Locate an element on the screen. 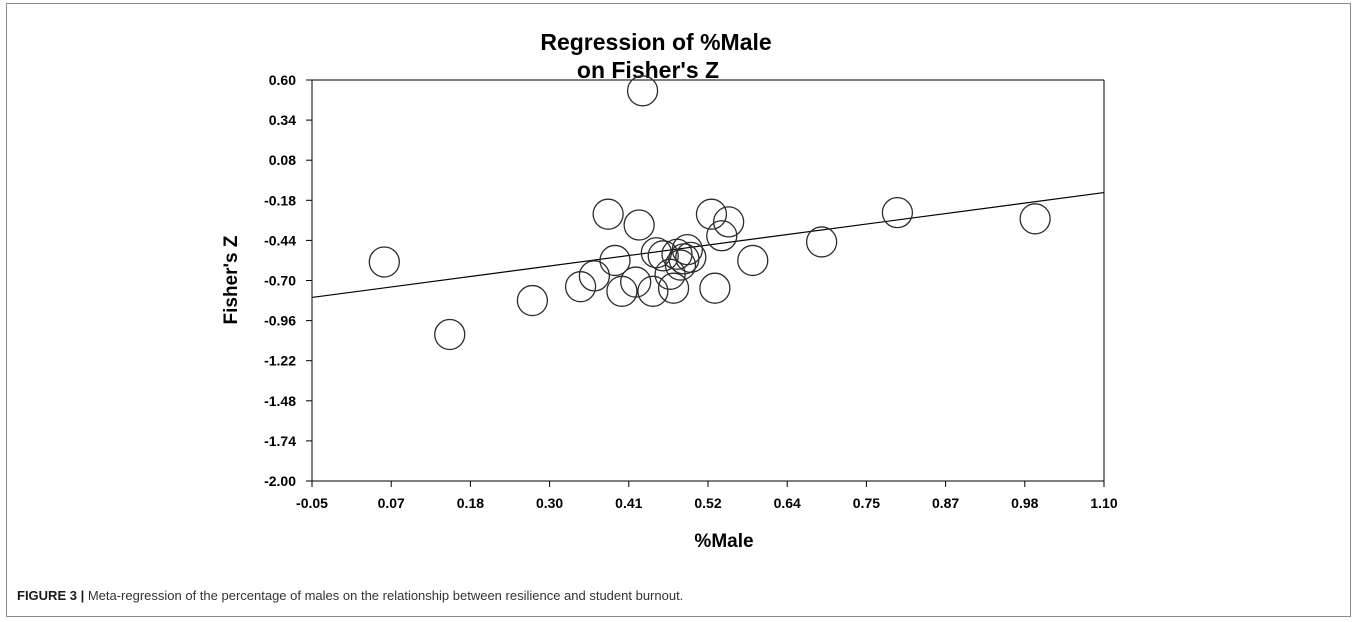  x-tick-label: -0.05 is located at coordinates (312, 503).